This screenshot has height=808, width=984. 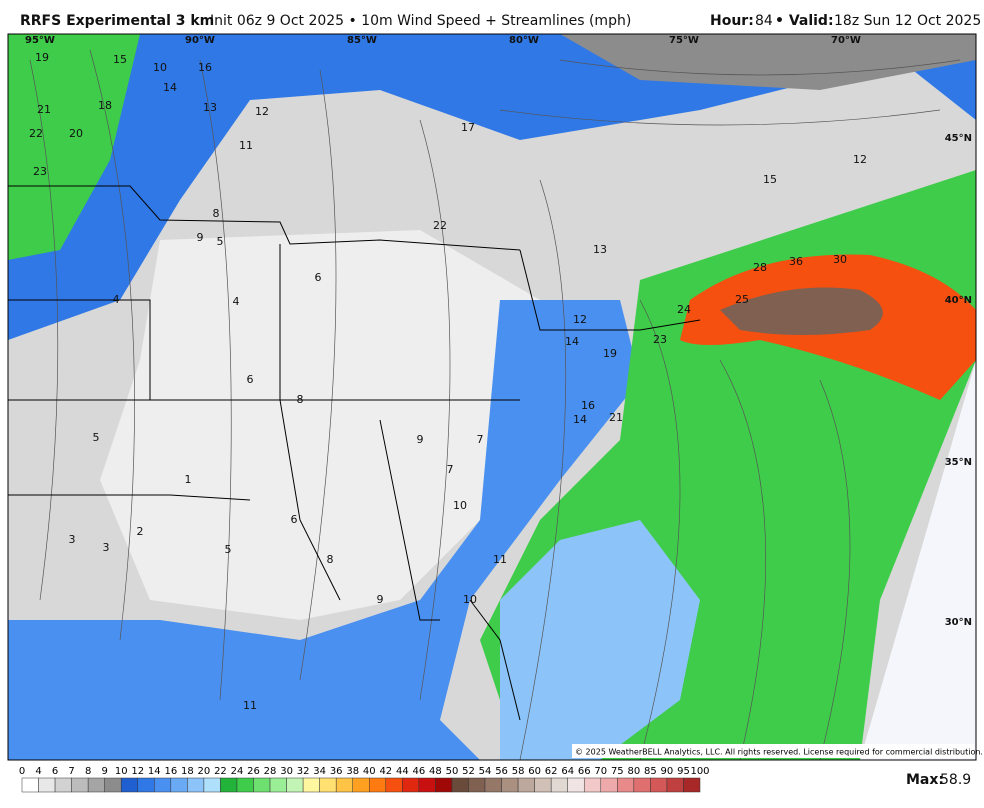 I want to click on colorbar-tick-label: 8, so click(x=88, y=771).